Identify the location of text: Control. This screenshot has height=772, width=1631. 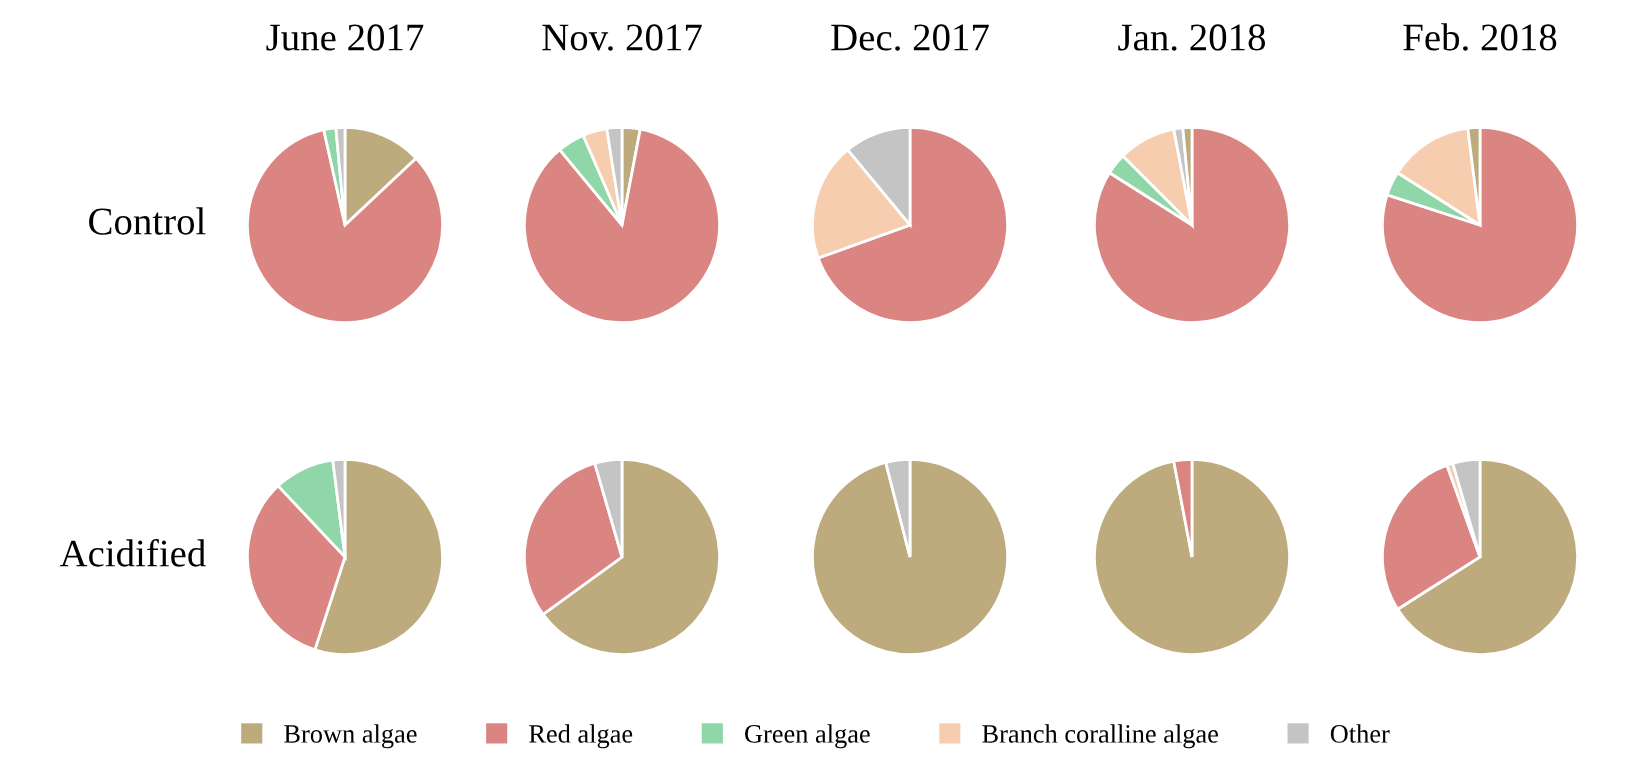
(147, 221).